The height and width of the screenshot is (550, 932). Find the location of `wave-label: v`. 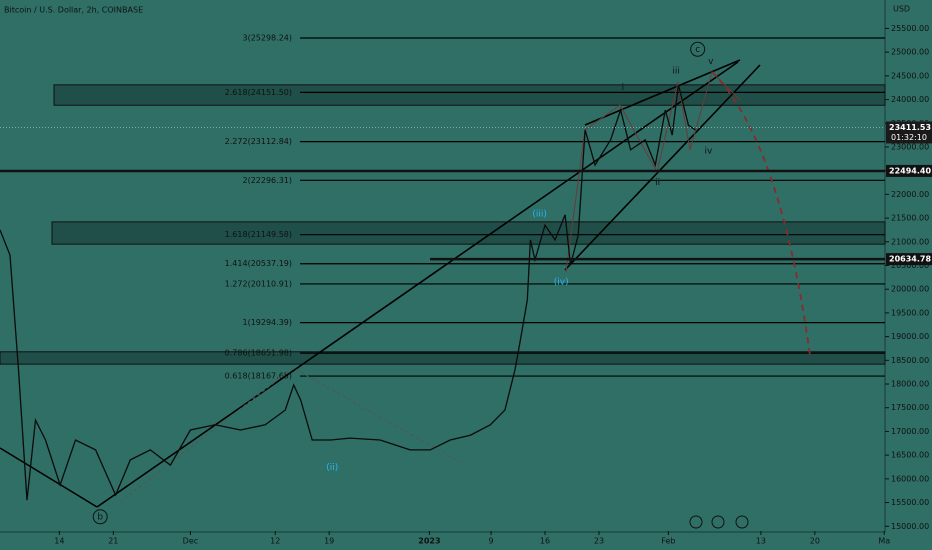

wave-label: v is located at coordinates (711, 62).